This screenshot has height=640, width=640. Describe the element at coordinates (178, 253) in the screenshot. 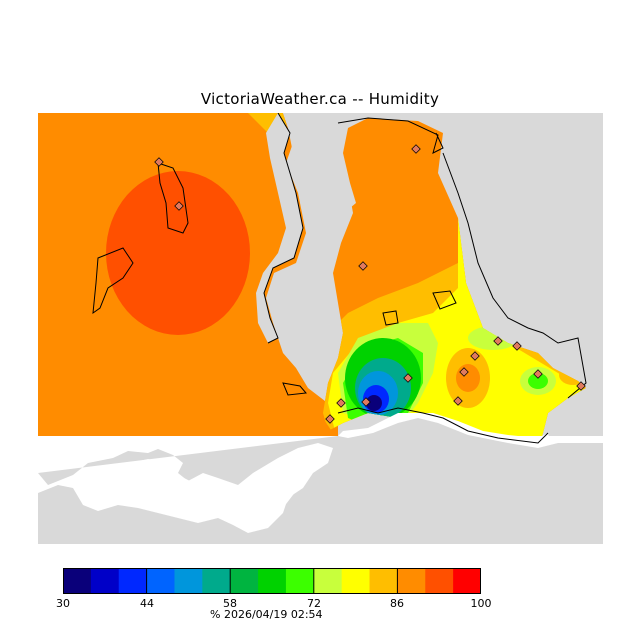

I see `humidity-core-west` at that location.